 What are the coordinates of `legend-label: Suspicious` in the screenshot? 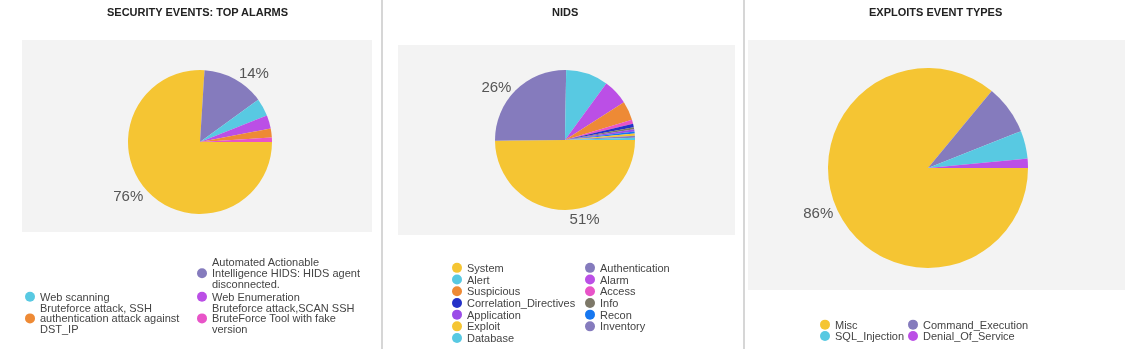 It's located at (494, 291).